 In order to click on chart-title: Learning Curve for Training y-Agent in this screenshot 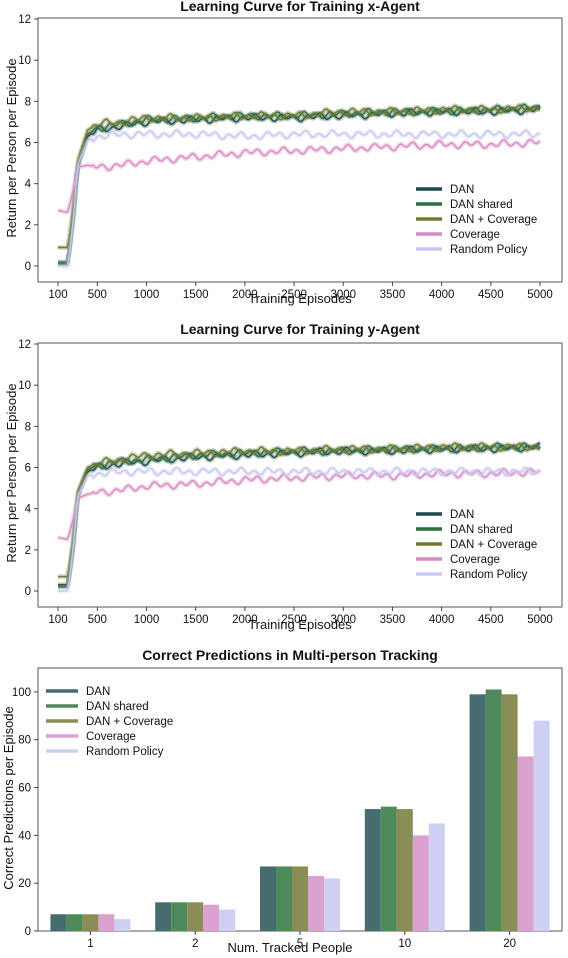, I will do `click(300, 329)`.